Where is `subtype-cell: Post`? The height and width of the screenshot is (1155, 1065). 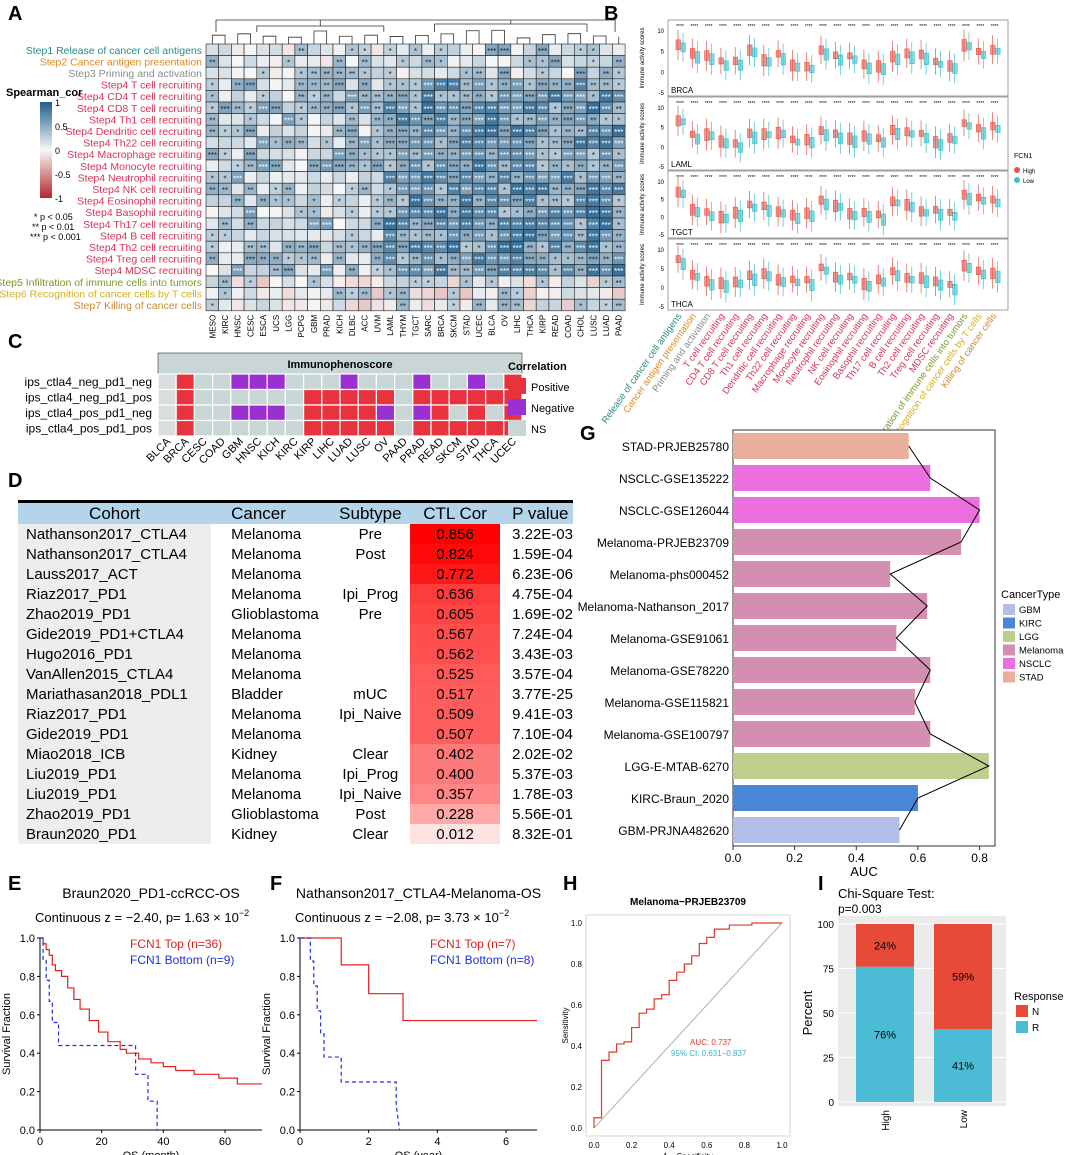 subtype-cell: Post is located at coordinates (370, 814).